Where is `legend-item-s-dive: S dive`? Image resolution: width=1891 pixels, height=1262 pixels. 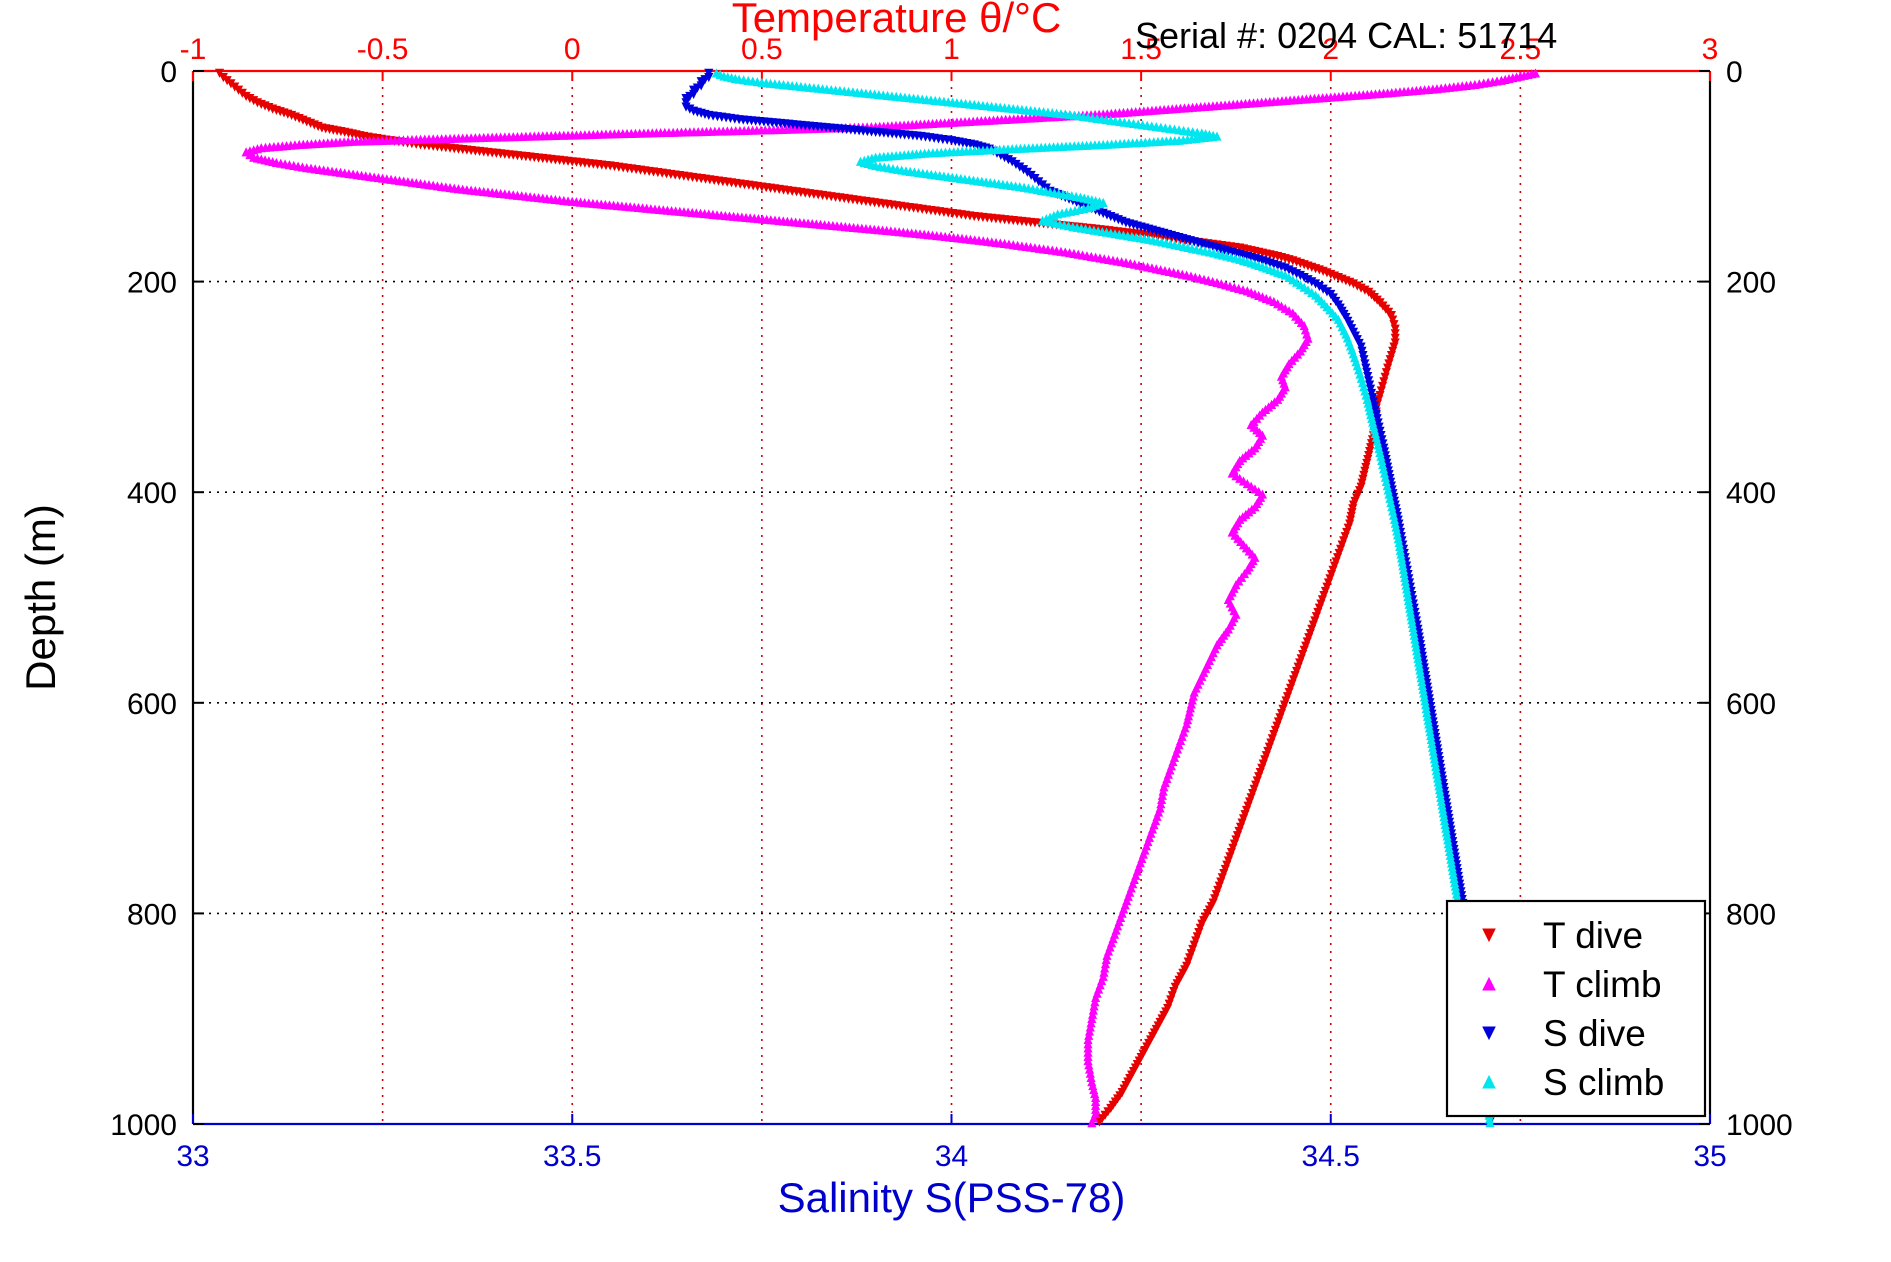 legend-item-s-dive: S dive is located at coordinates (1564, 1033).